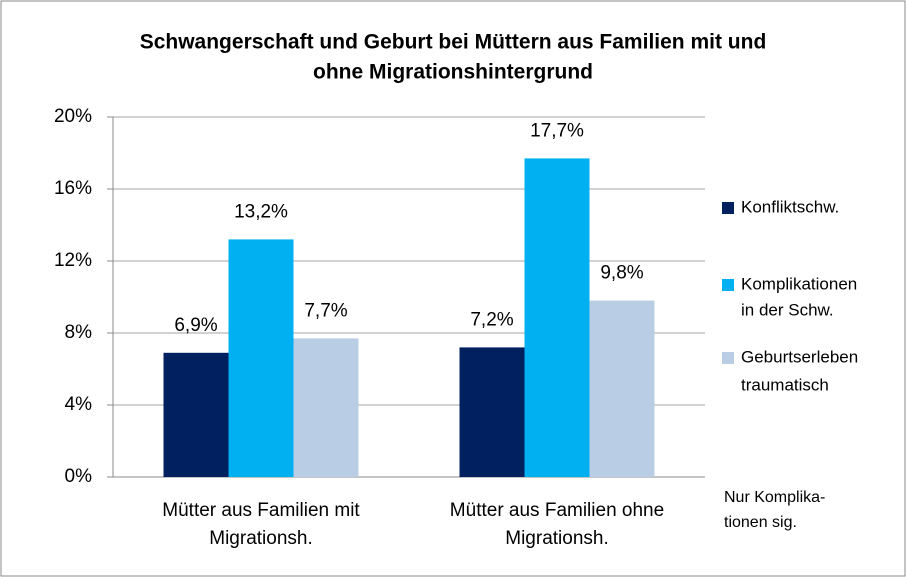 Image resolution: width=906 pixels, height=577 pixels. What do you see at coordinates (557, 510) in the screenshot?
I see `x-tick-label: Mütter aus Familien ohne` at bounding box center [557, 510].